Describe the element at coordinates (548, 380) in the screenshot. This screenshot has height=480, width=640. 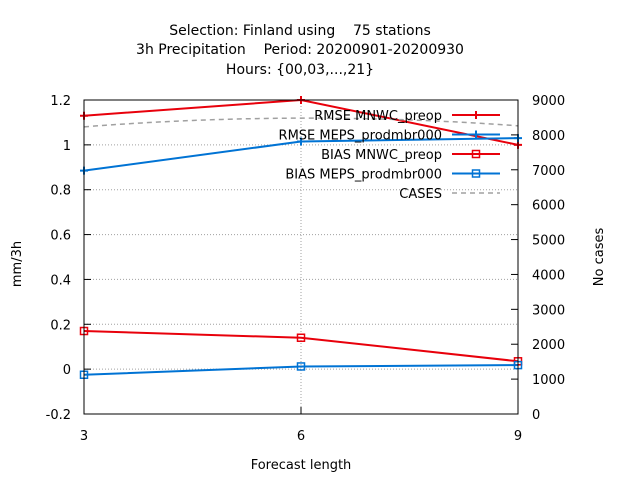
I see `y2-tick-label: 1000` at that location.